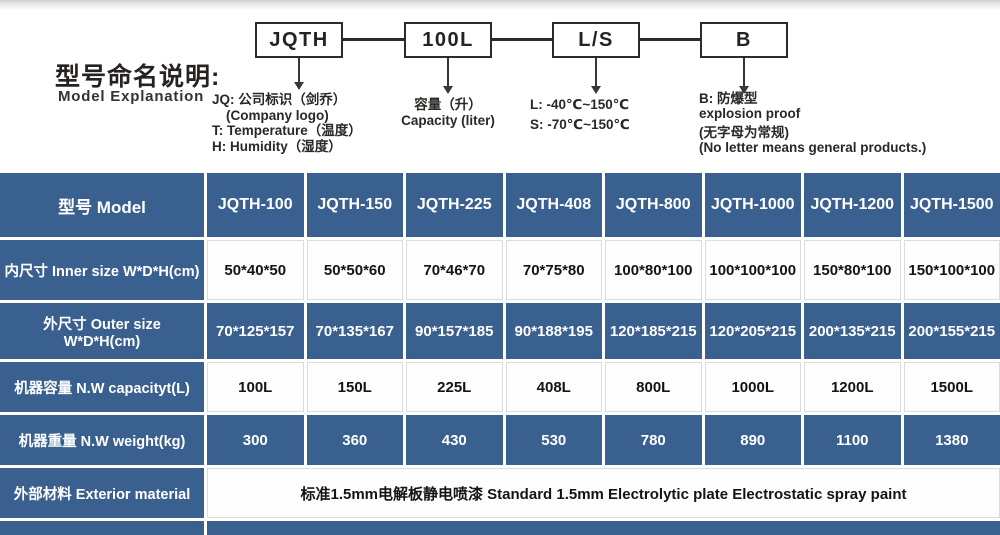 This screenshot has width=1000, height=535. Describe the element at coordinates (138, 77) in the screenshot. I see `diagram-title-zh: 型号命名说明:` at that location.